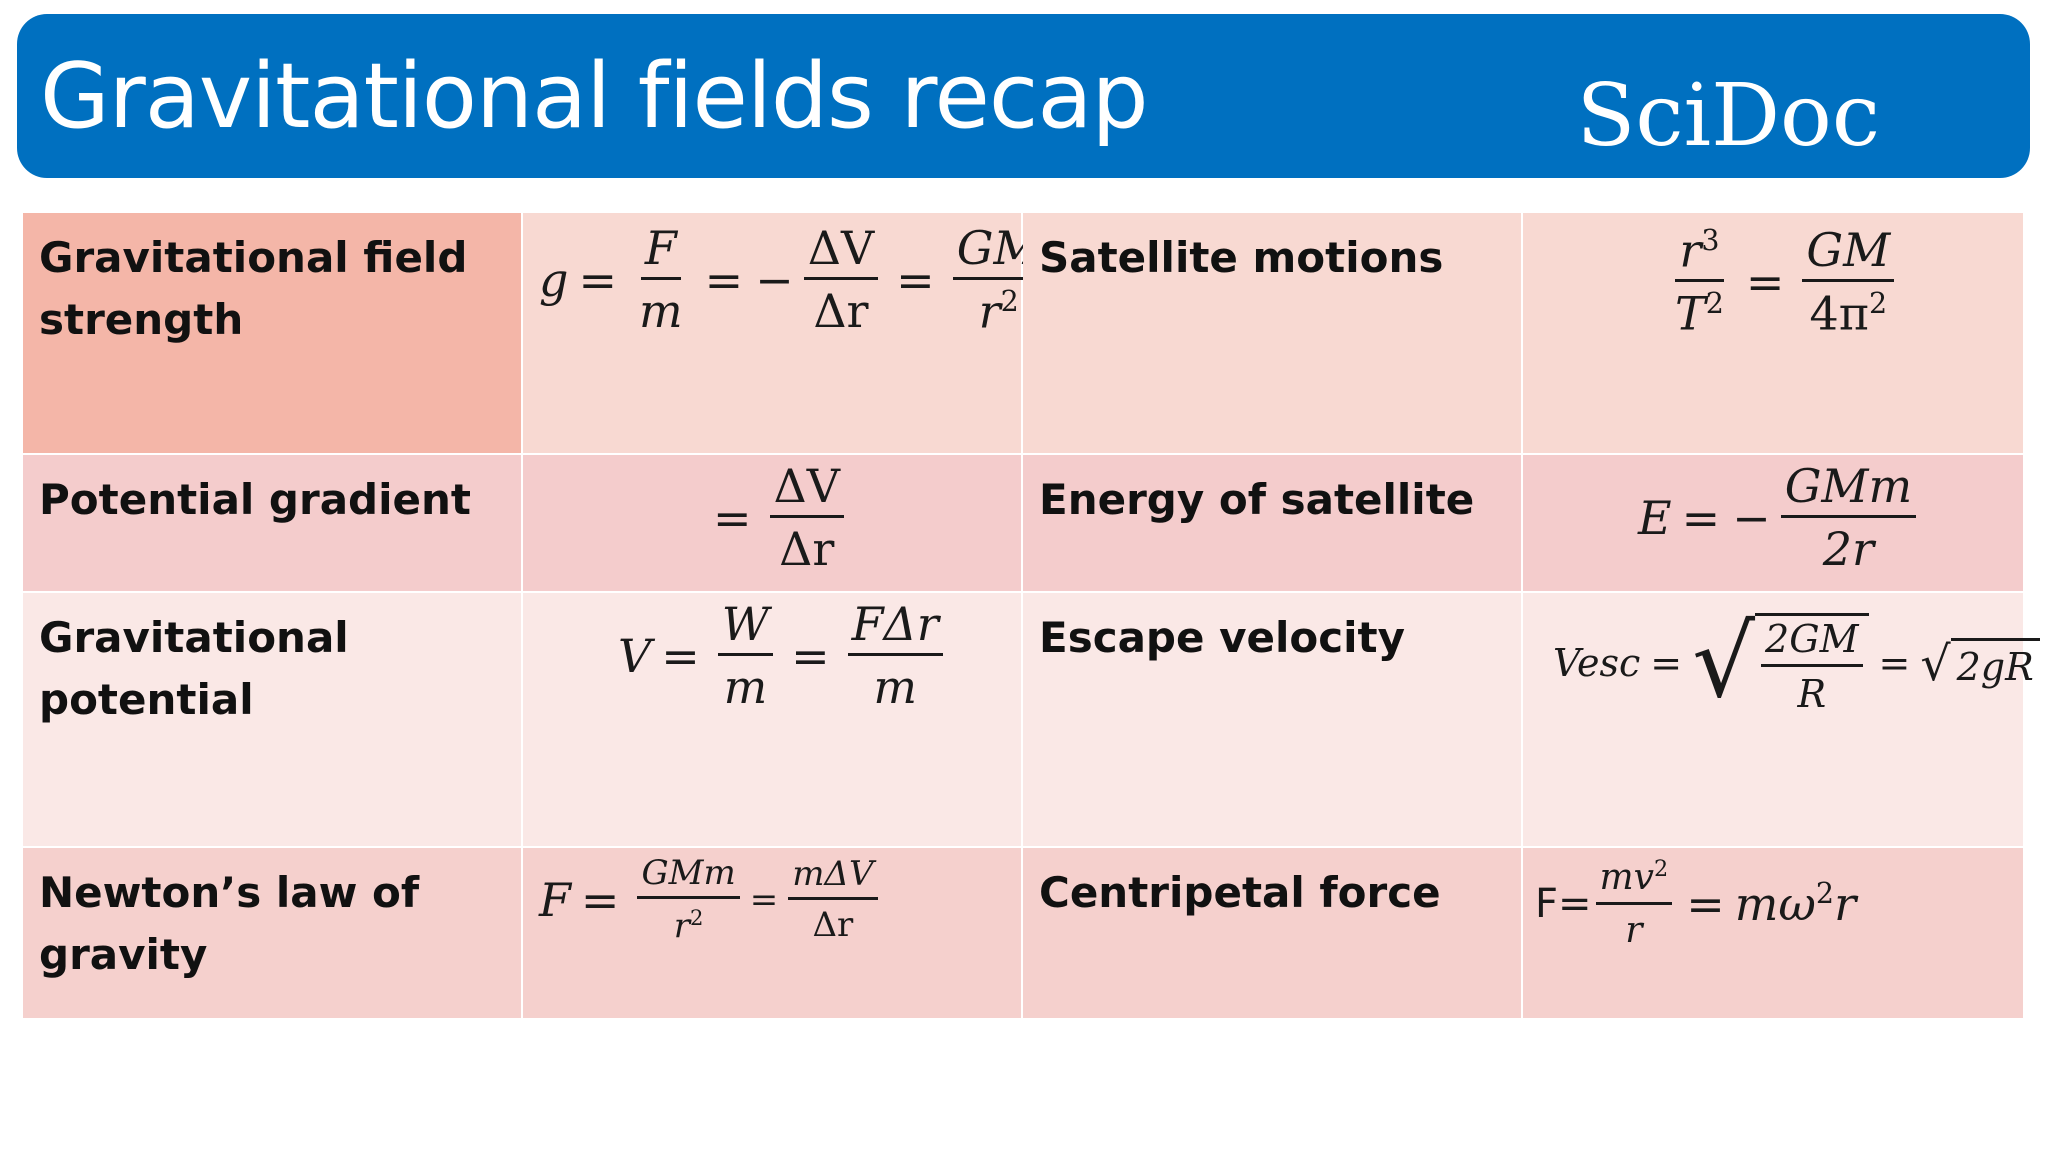 This screenshot has width=2048, height=1152. Describe the element at coordinates (1781, 720) in the screenshot. I see `formula-cell-escape-velocity: Vesc = √ 2GM R = √ 2gR` at that location.